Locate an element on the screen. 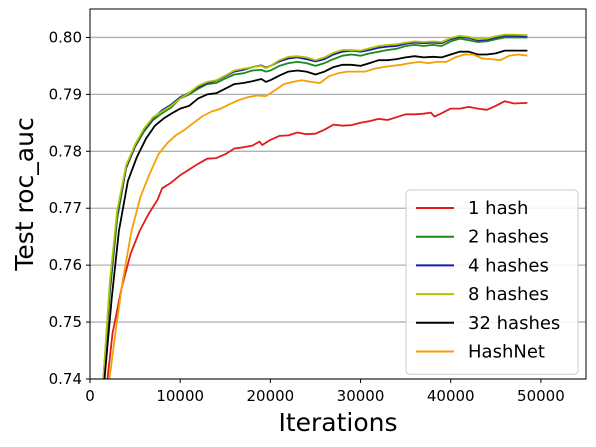 Image resolution: width=596 pixels, height=447 pixels. legend-label: 8 hashes is located at coordinates (508, 294).